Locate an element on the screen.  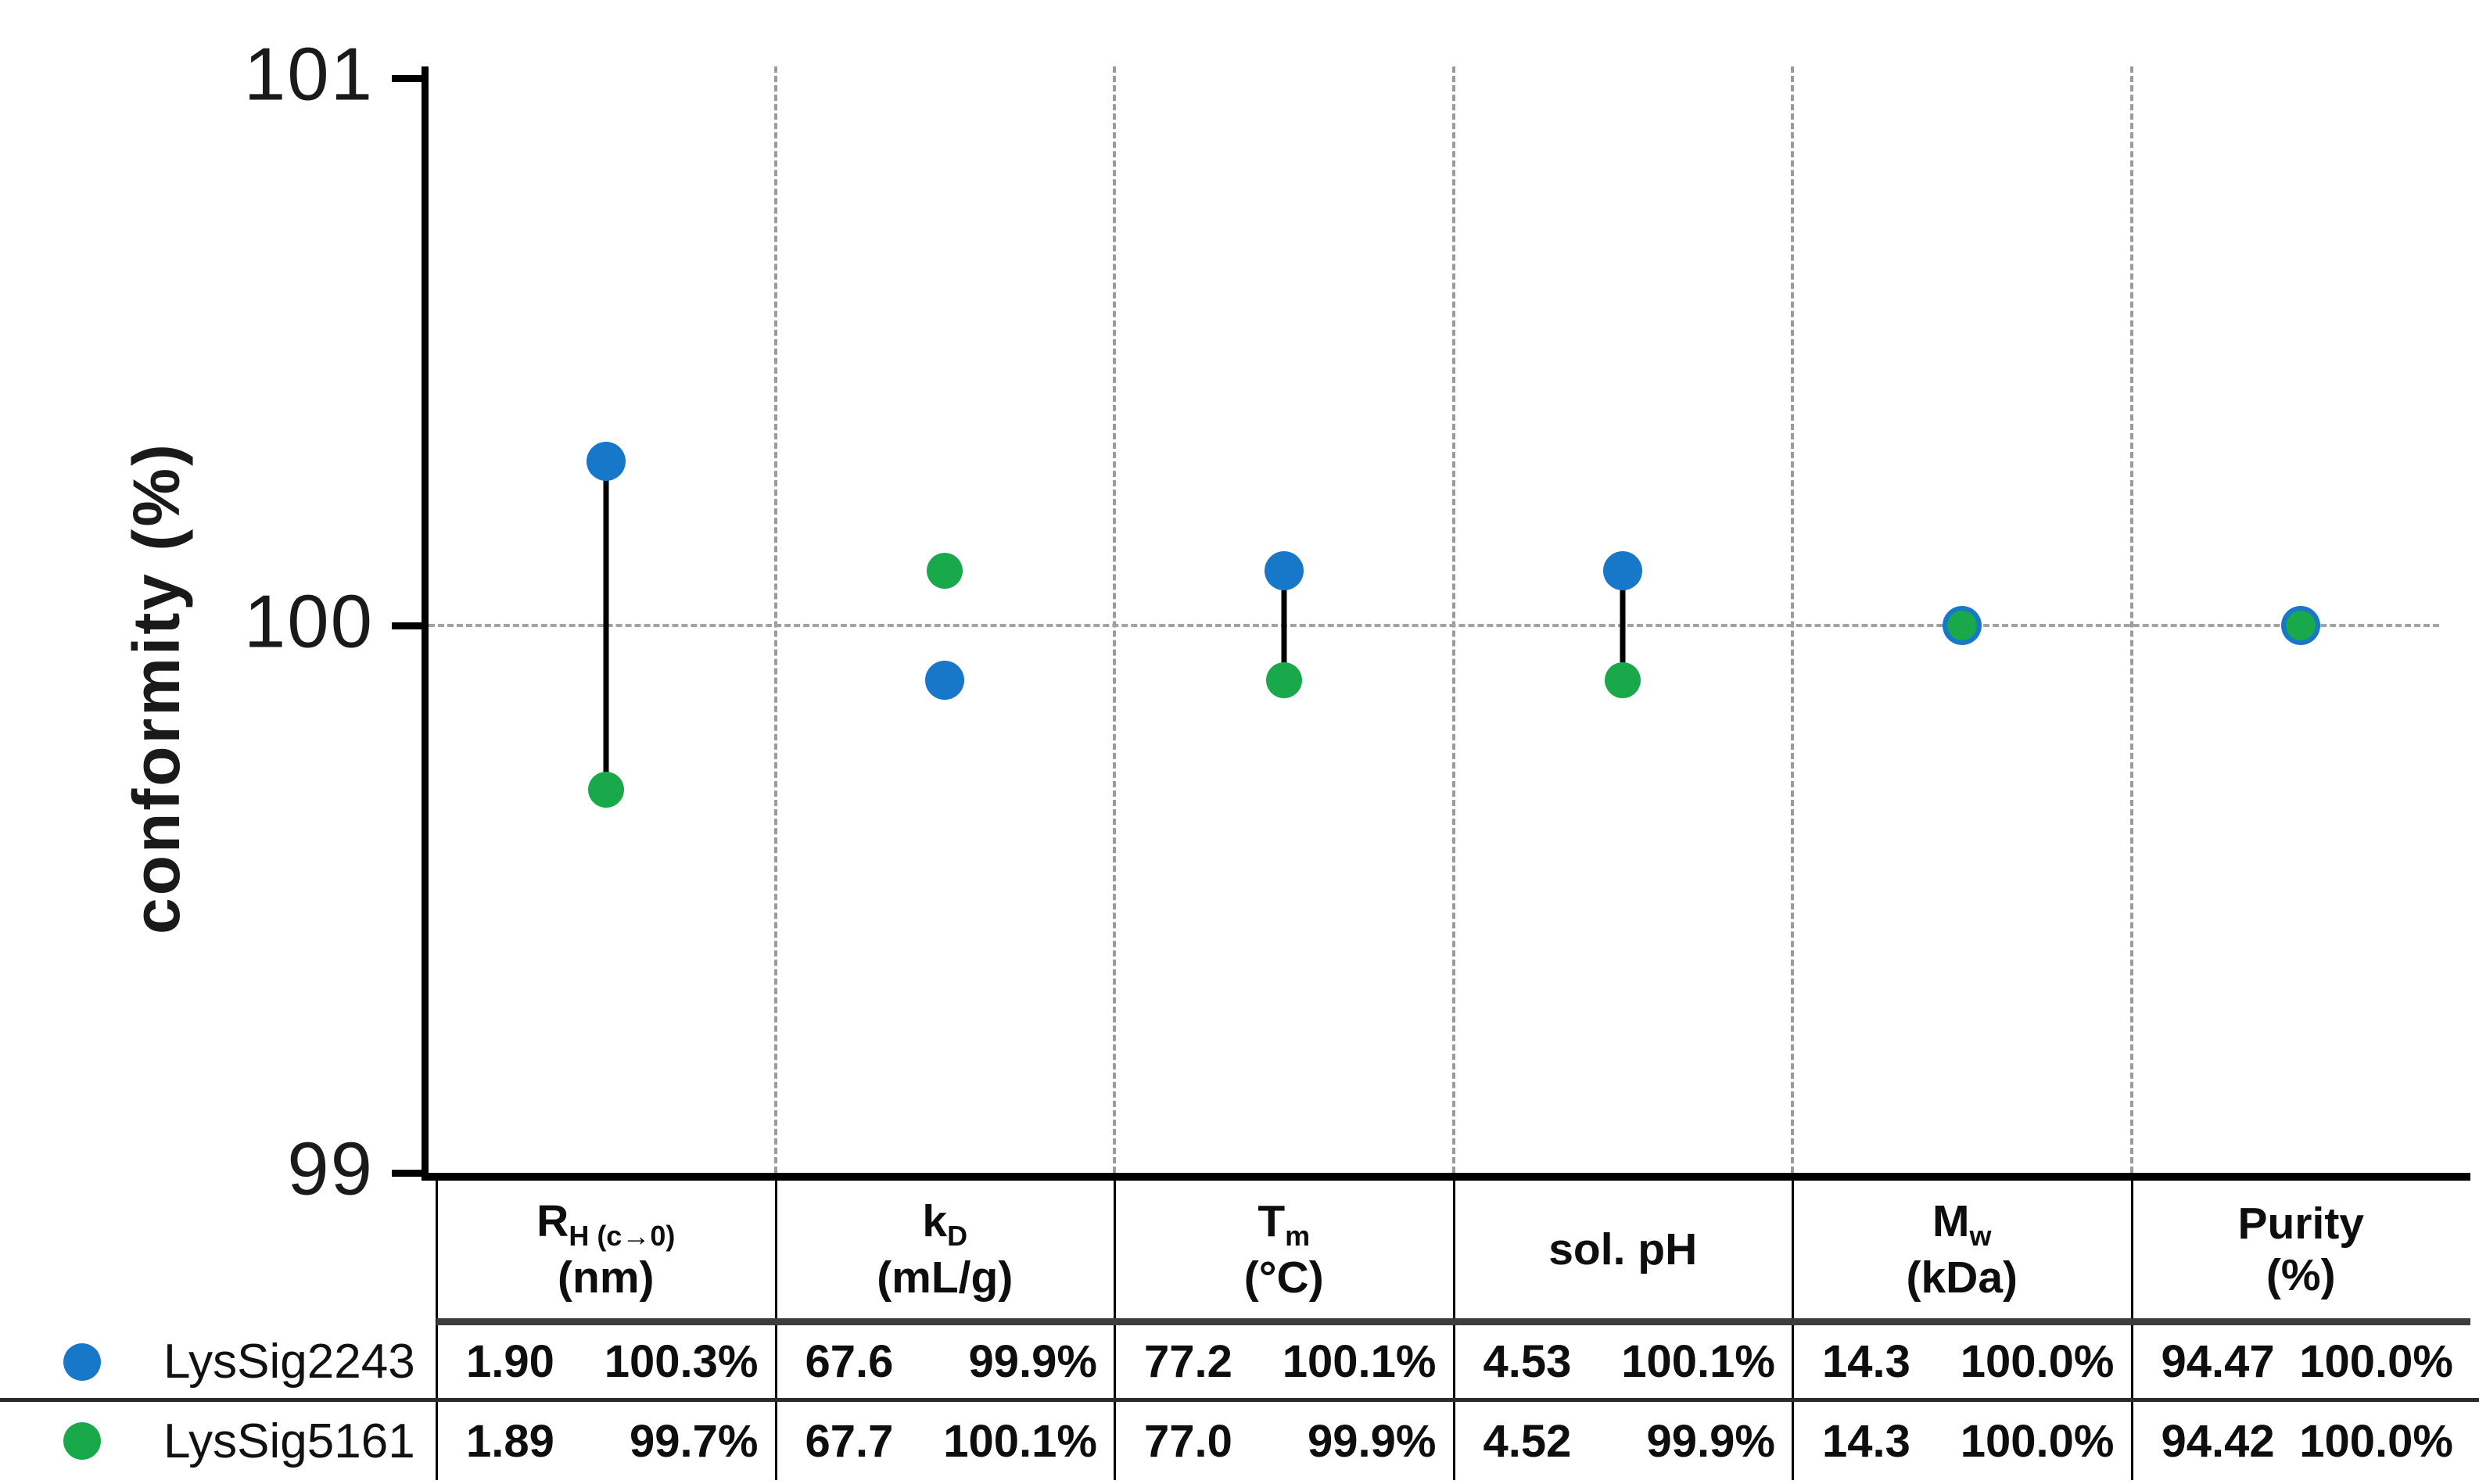
header-symbol-subscript: D is located at coordinates (958, 1235).